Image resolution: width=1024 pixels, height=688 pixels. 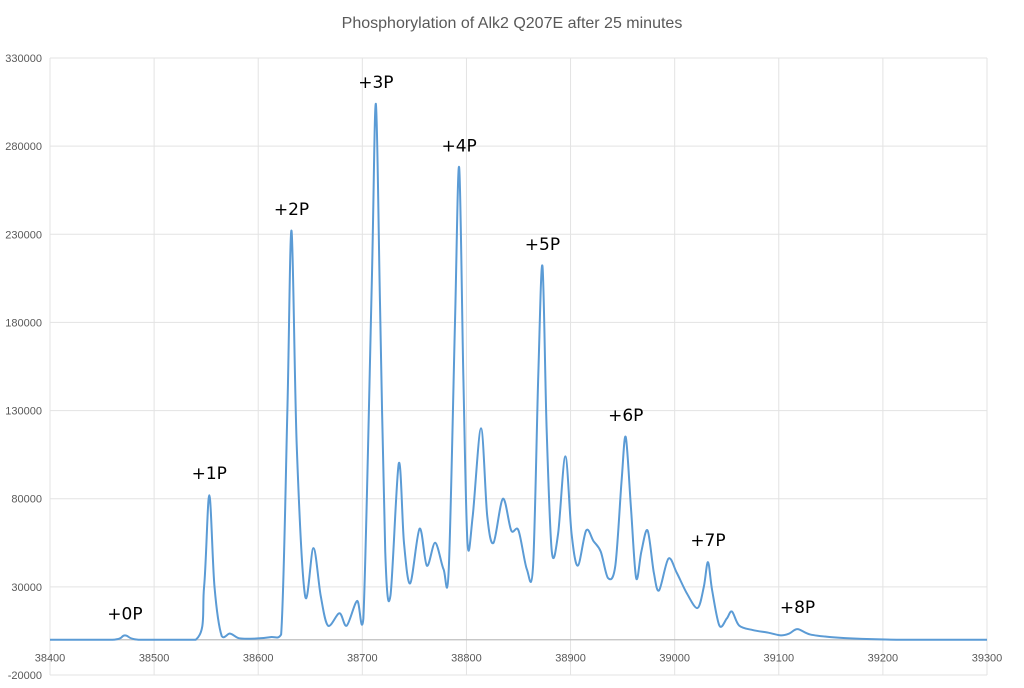 I want to click on x-tick-label: 39000, so click(x=674, y=659).